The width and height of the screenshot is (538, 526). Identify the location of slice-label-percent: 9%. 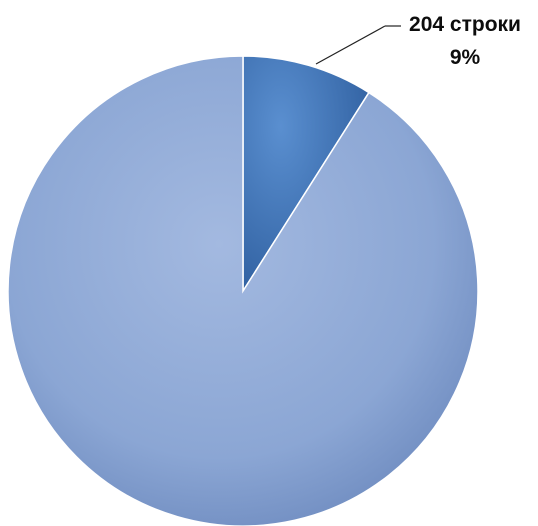
(465, 57).